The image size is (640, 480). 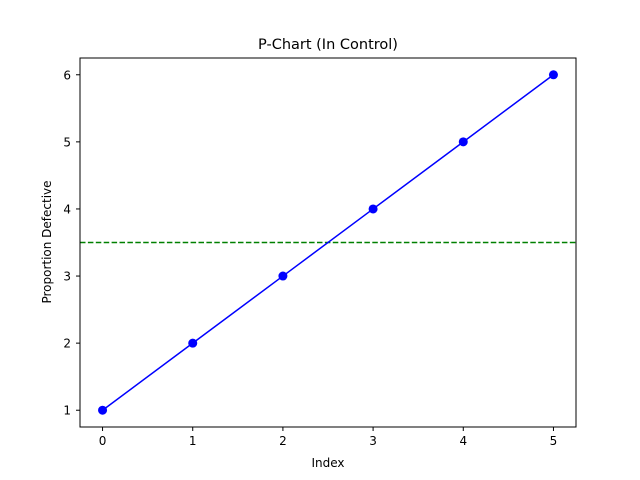 What do you see at coordinates (283, 441) in the screenshot?
I see `x-tick-label: 2` at bounding box center [283, 441].